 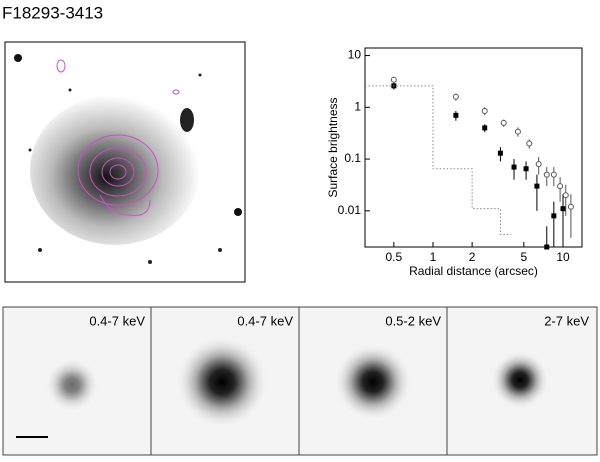 What do you see at coordinates (524, 257) in the screenshot?
I see `x-tick-label: 5` at bounding box center [524, 257].